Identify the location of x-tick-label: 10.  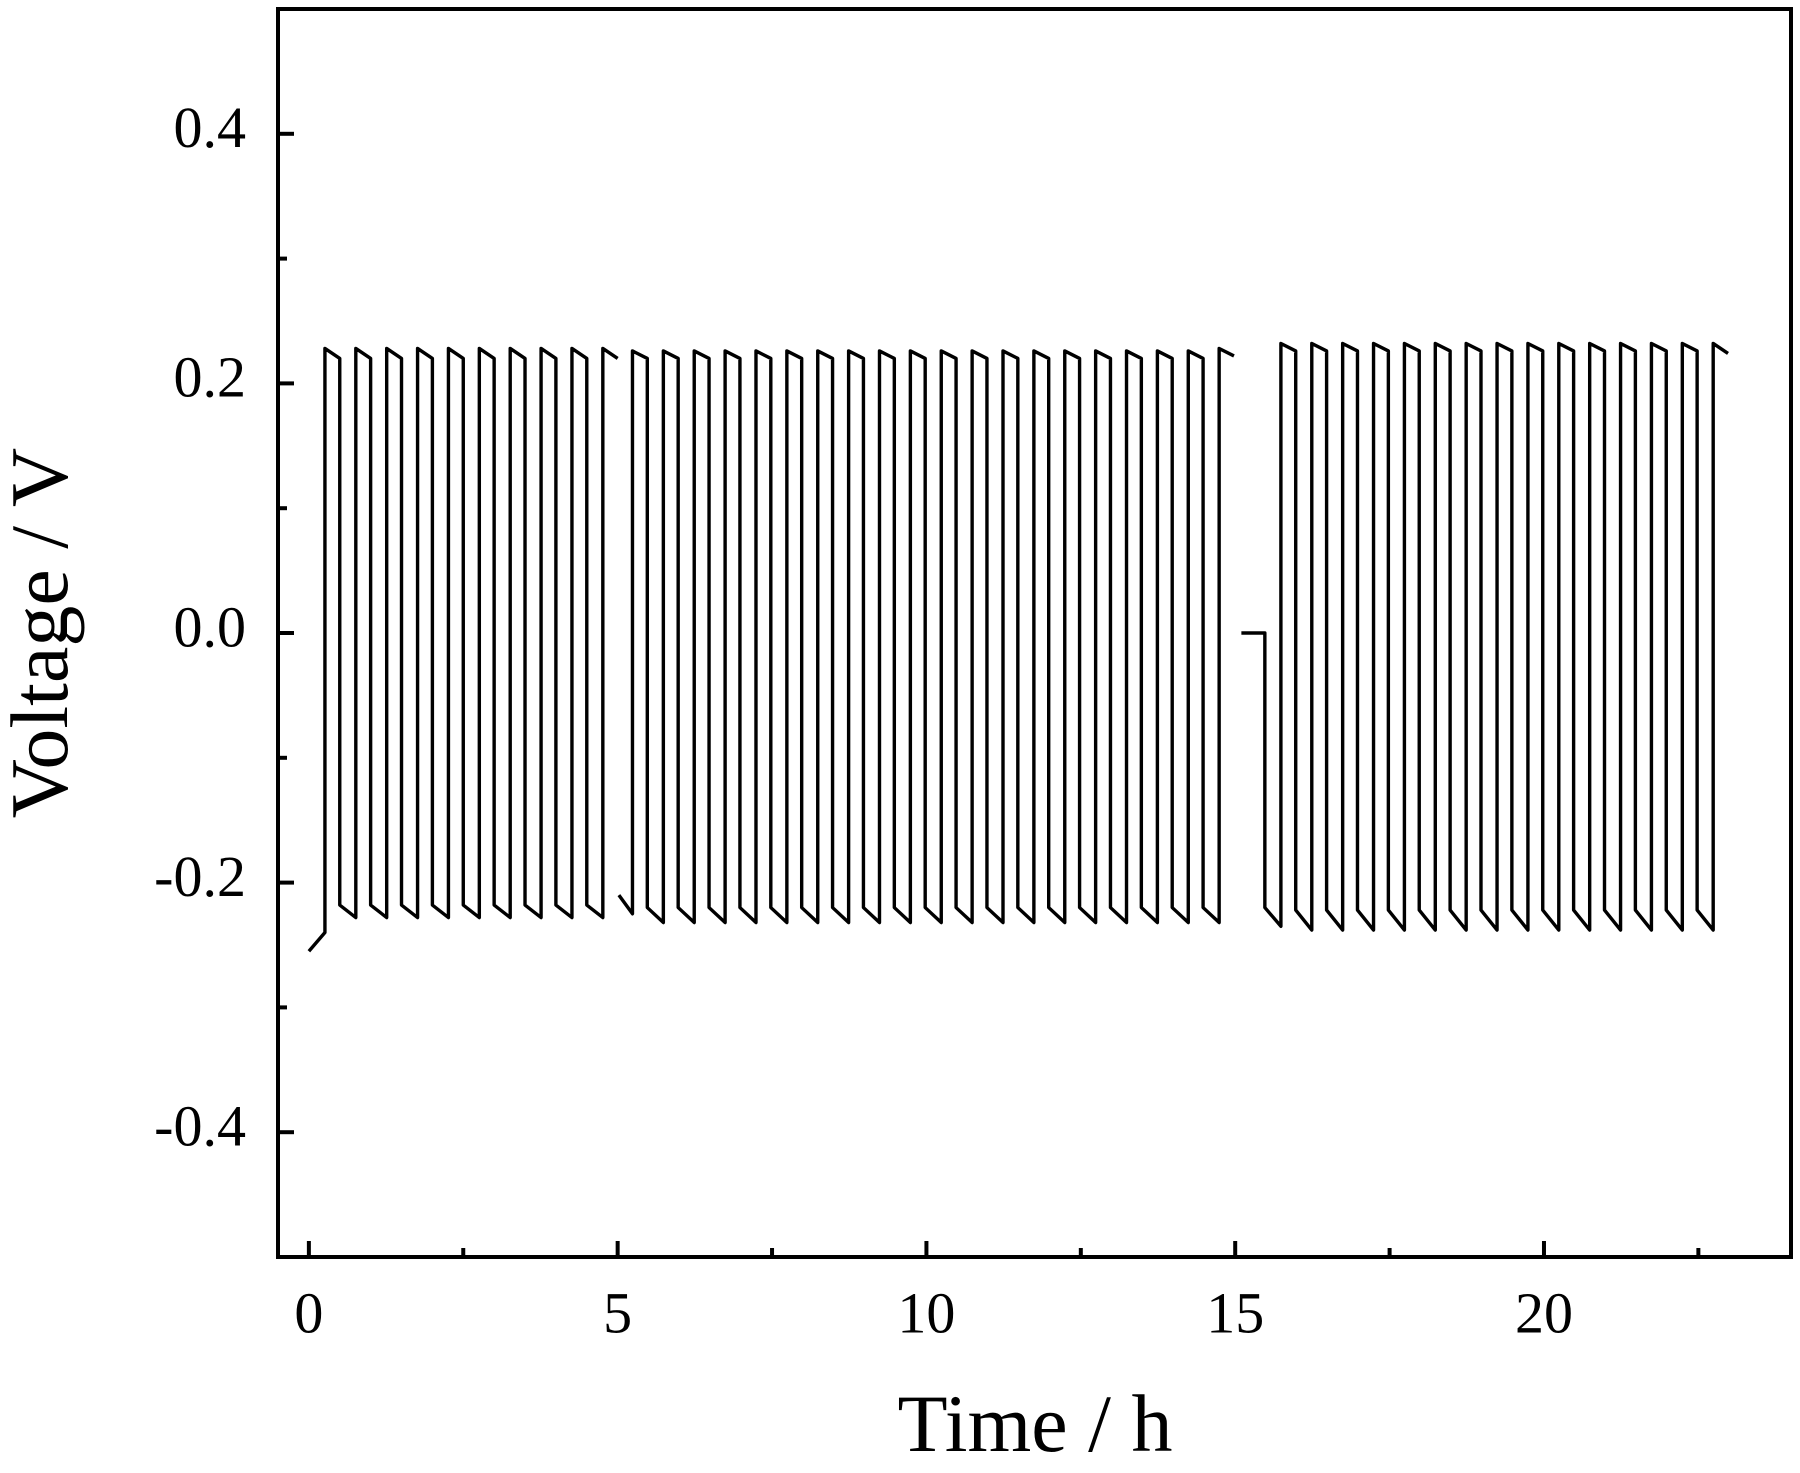
(926, 1312).